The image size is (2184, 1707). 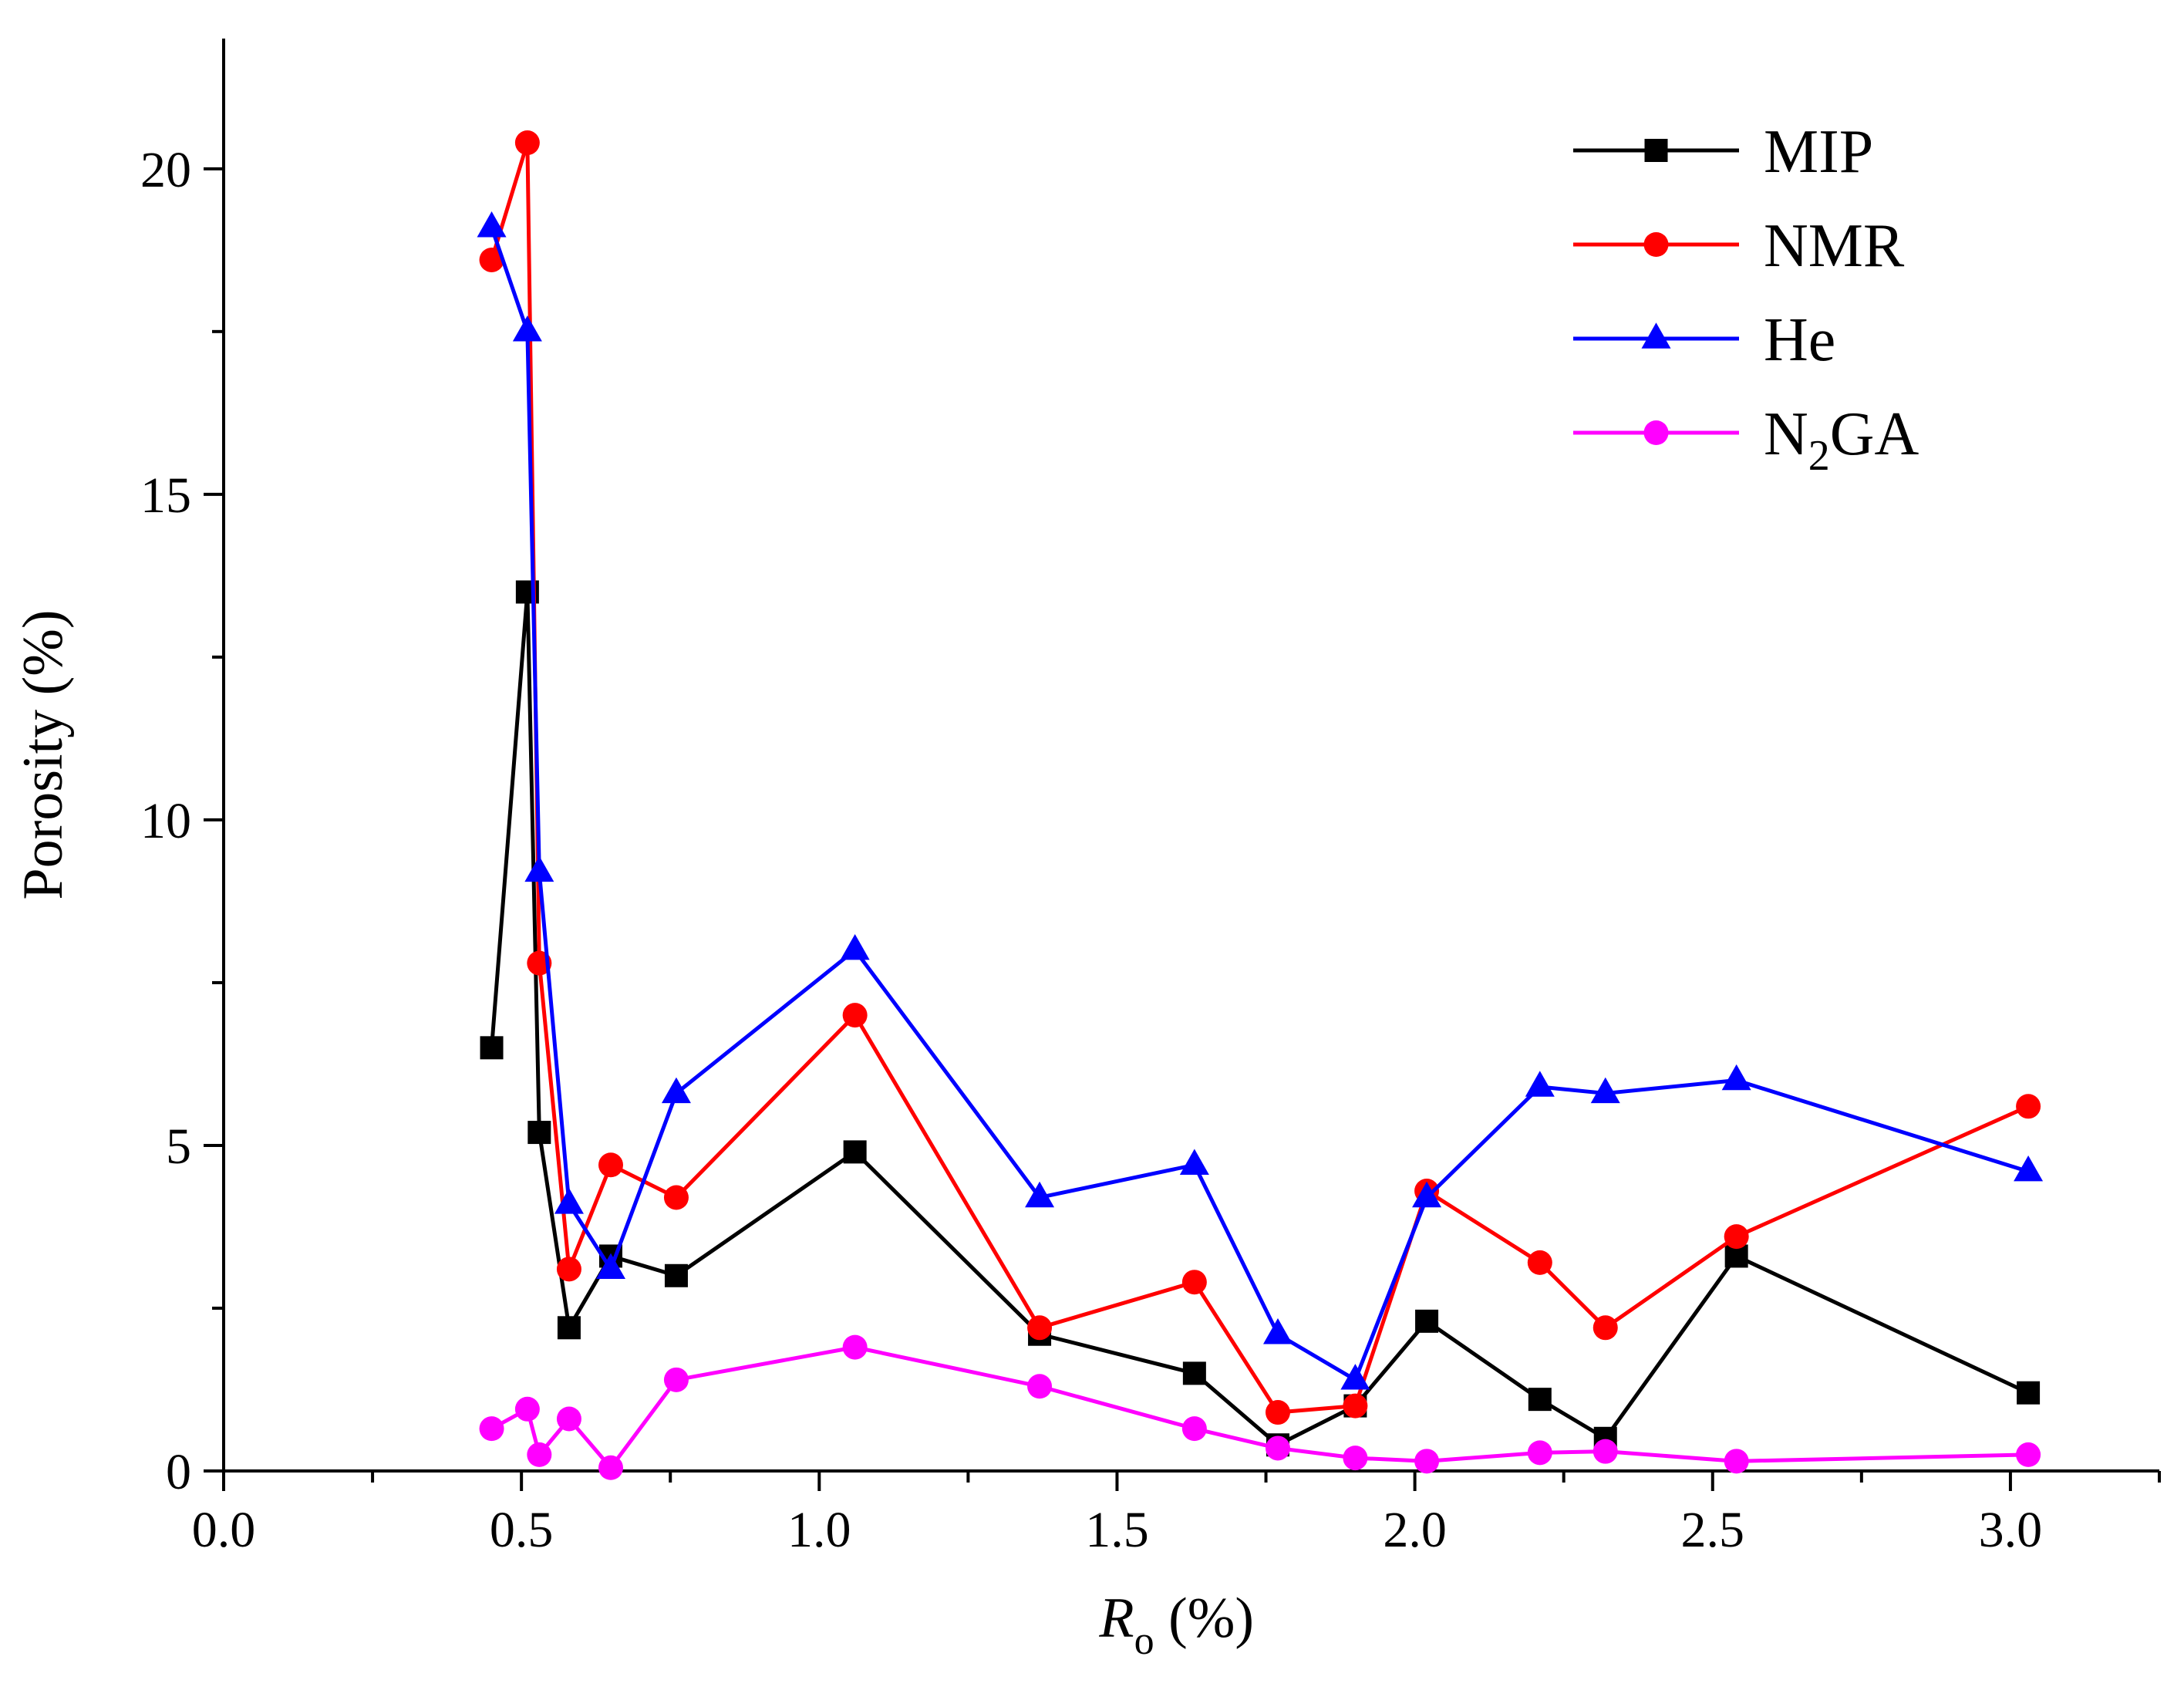 I want to click on x-tick-label: 2.0, so click(x=1415, y=1530).